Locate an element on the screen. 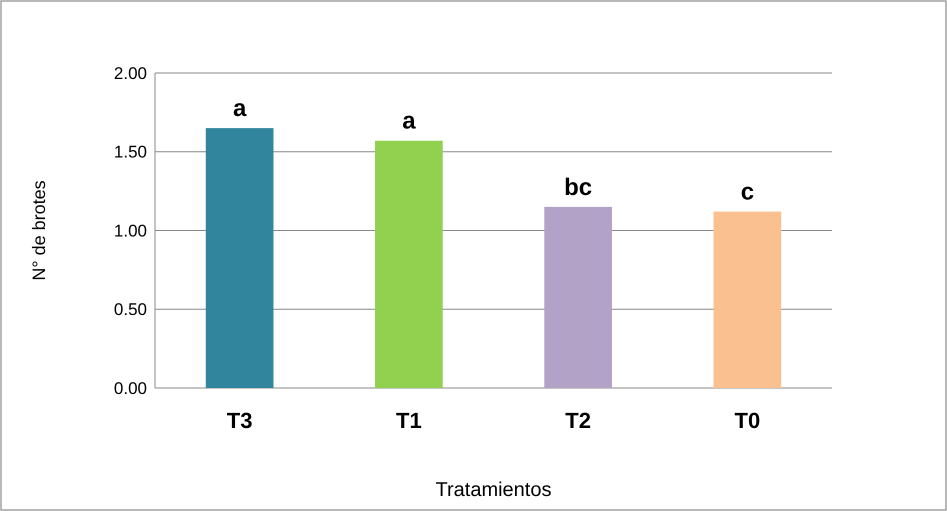  annotation: c is located at coordinates (747, 192).